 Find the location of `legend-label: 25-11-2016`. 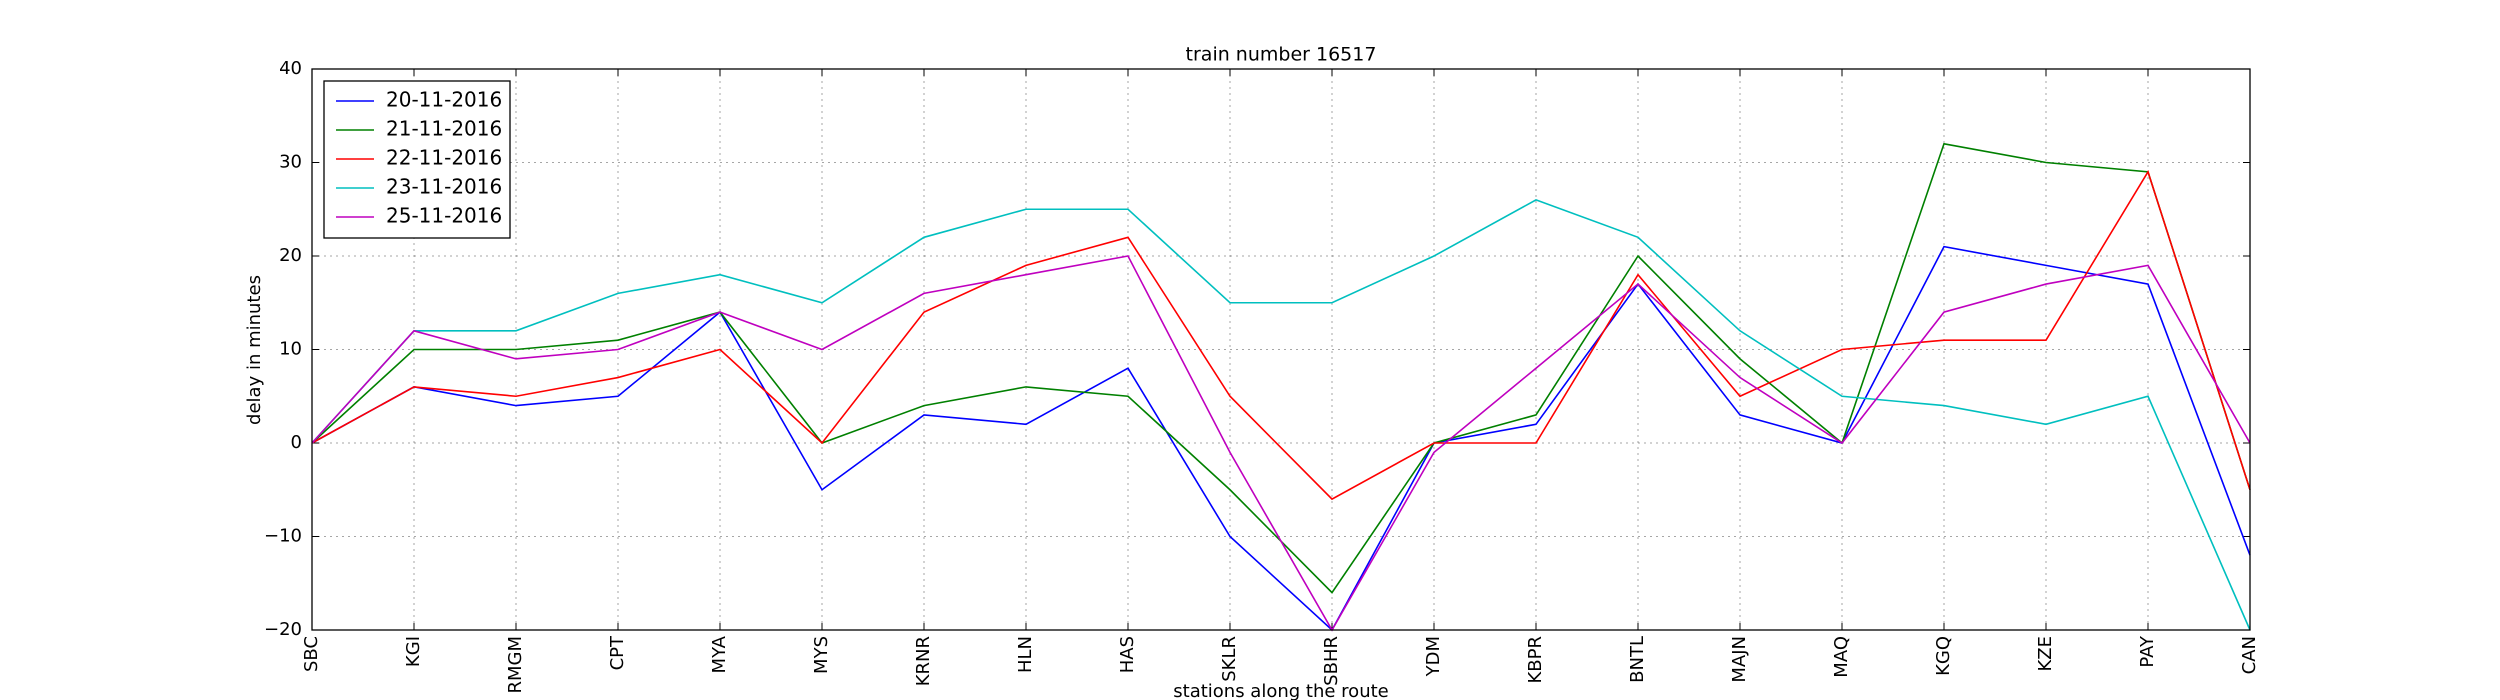

legend-label: 25-11-2016 is located at coordinates (444, 216).